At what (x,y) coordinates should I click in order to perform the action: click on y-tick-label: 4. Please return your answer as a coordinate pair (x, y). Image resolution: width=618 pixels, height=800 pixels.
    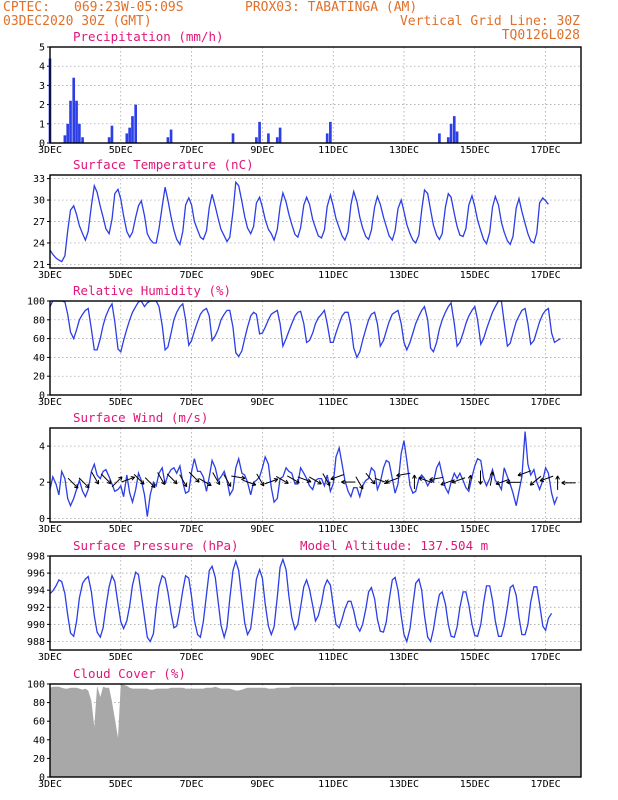
    Looking at the image, I should click on (42, 67).